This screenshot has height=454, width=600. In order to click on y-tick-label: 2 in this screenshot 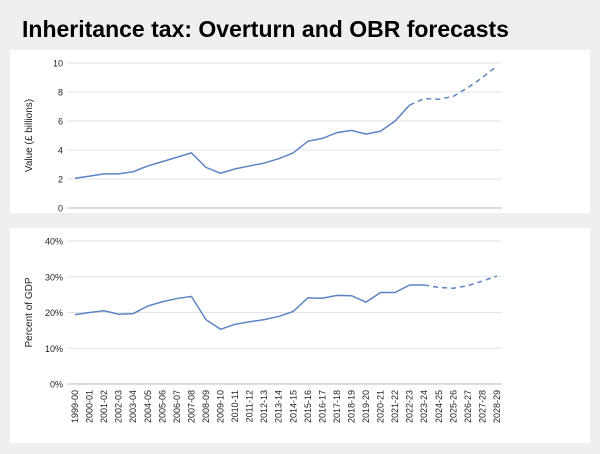, I will do `click(60, 180)`.